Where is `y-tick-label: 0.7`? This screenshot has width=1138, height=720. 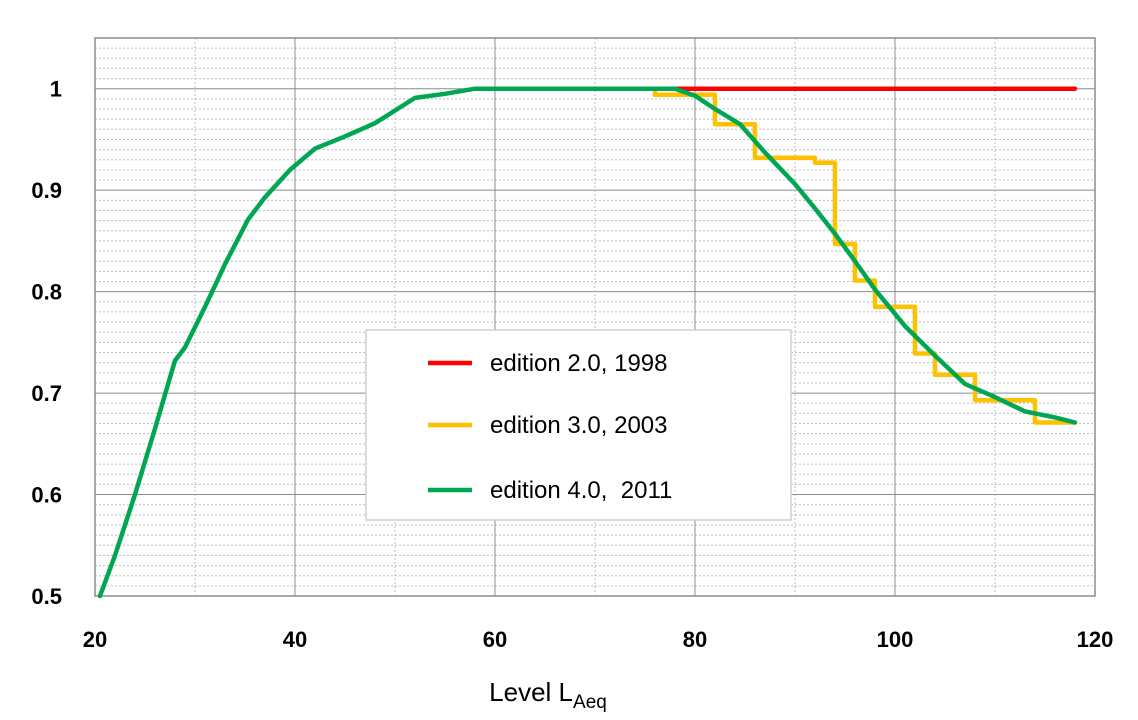
y-tick-label: 0.7 is located at coordinates (46, 393).